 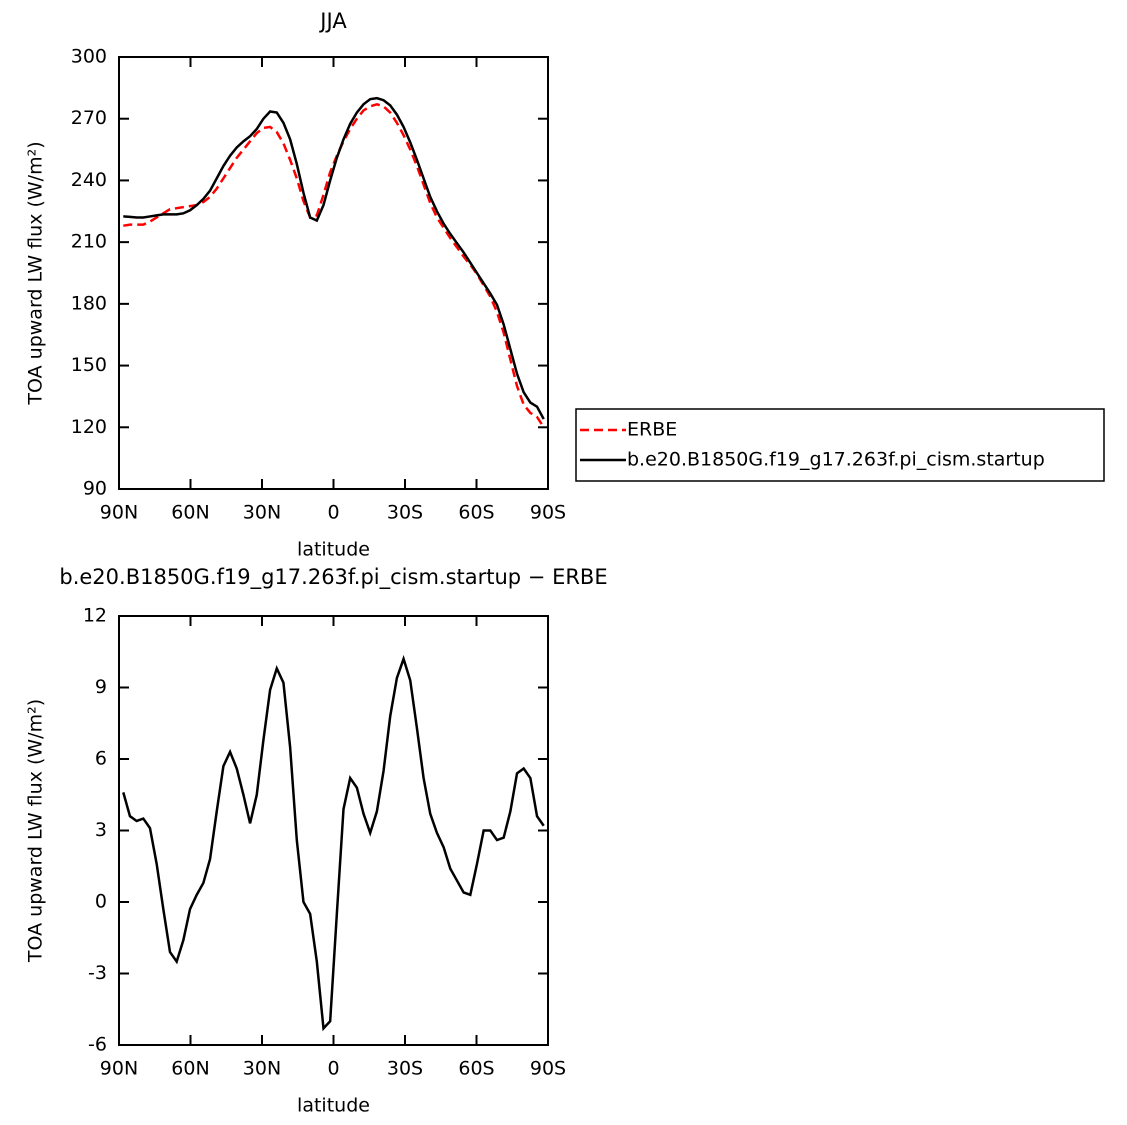 What do you see at coordinates (652, 430) in the screenshot?
I see `legend-label: ERBE` at bounding box center [652, 430].